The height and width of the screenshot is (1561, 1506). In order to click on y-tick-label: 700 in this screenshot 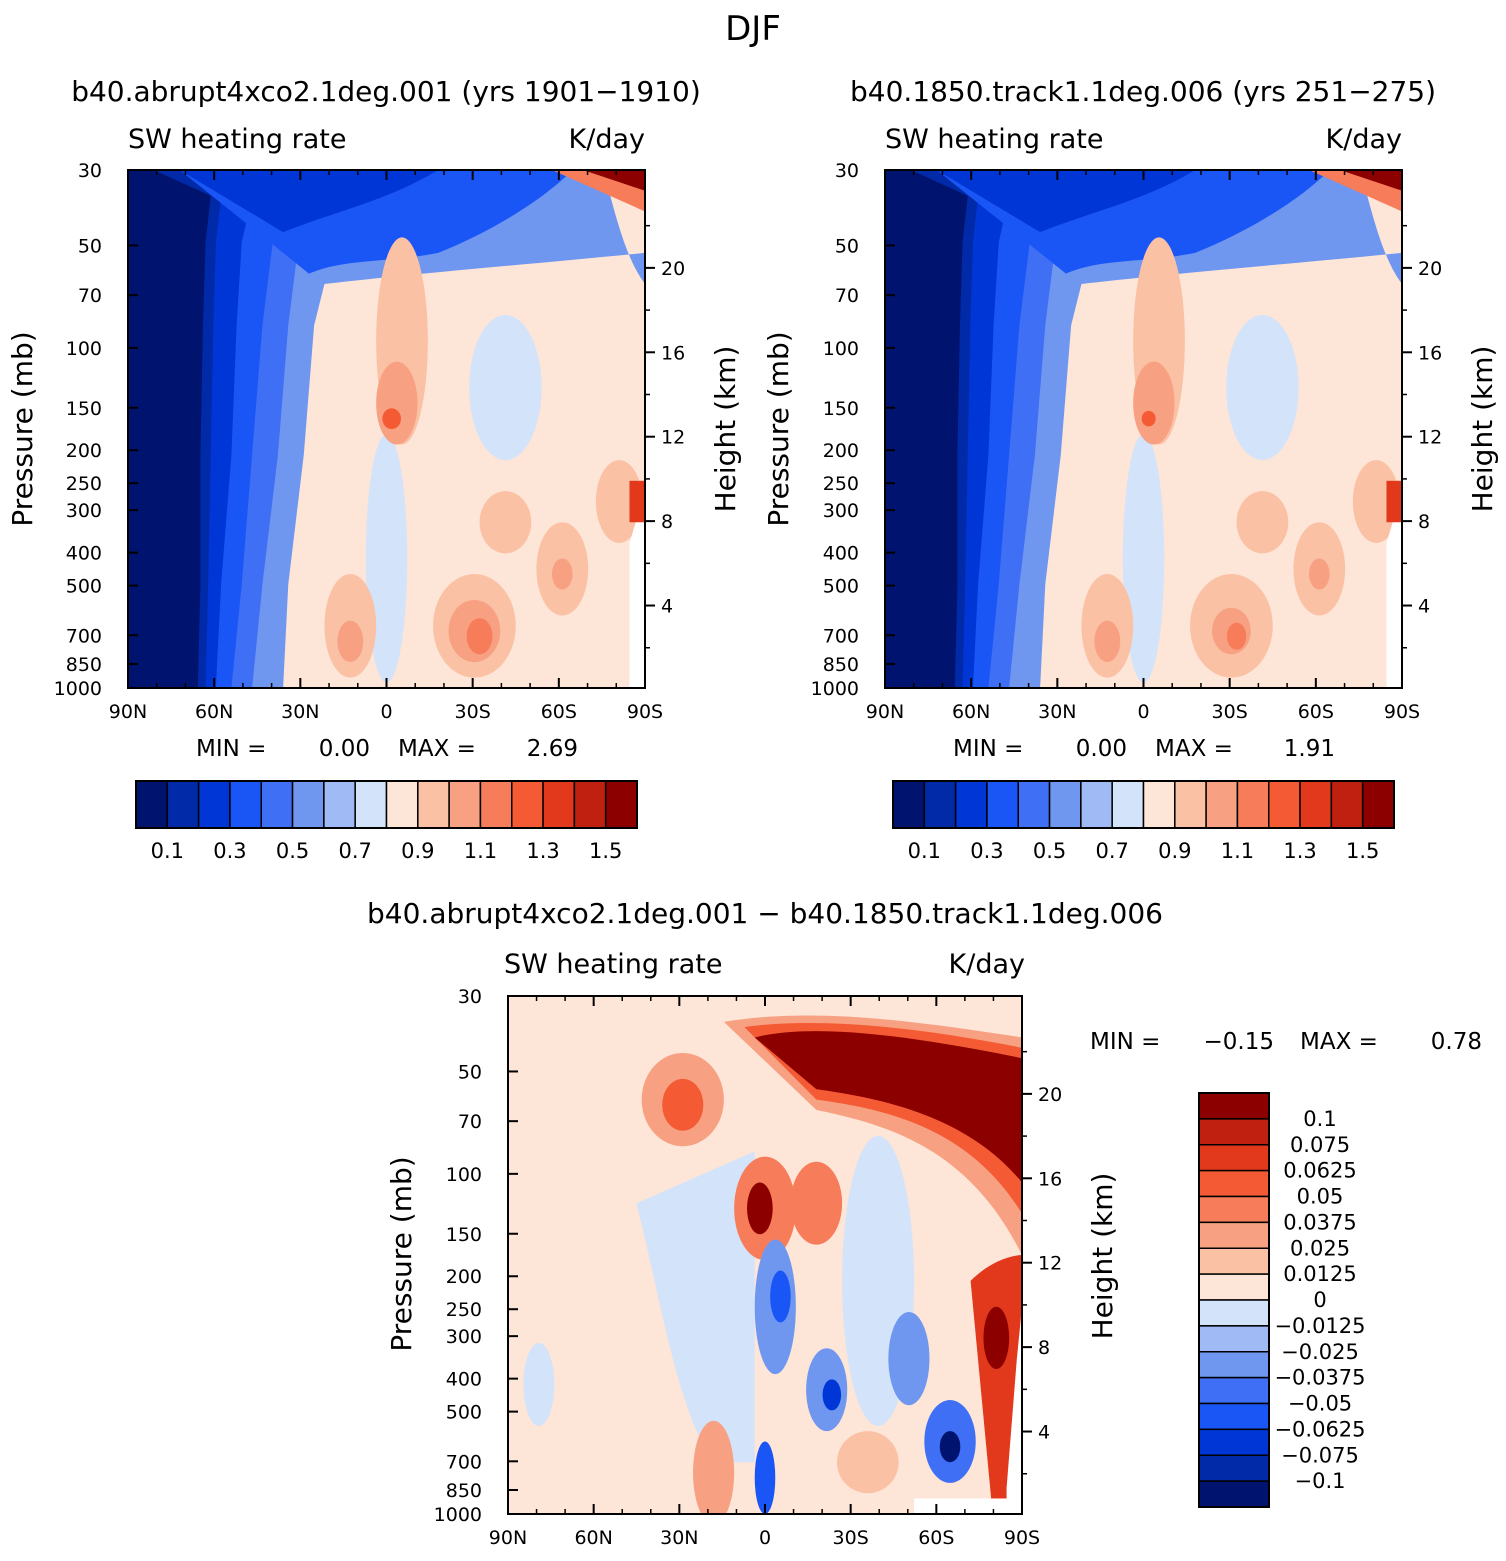, I will do `click(464, 1462)`.